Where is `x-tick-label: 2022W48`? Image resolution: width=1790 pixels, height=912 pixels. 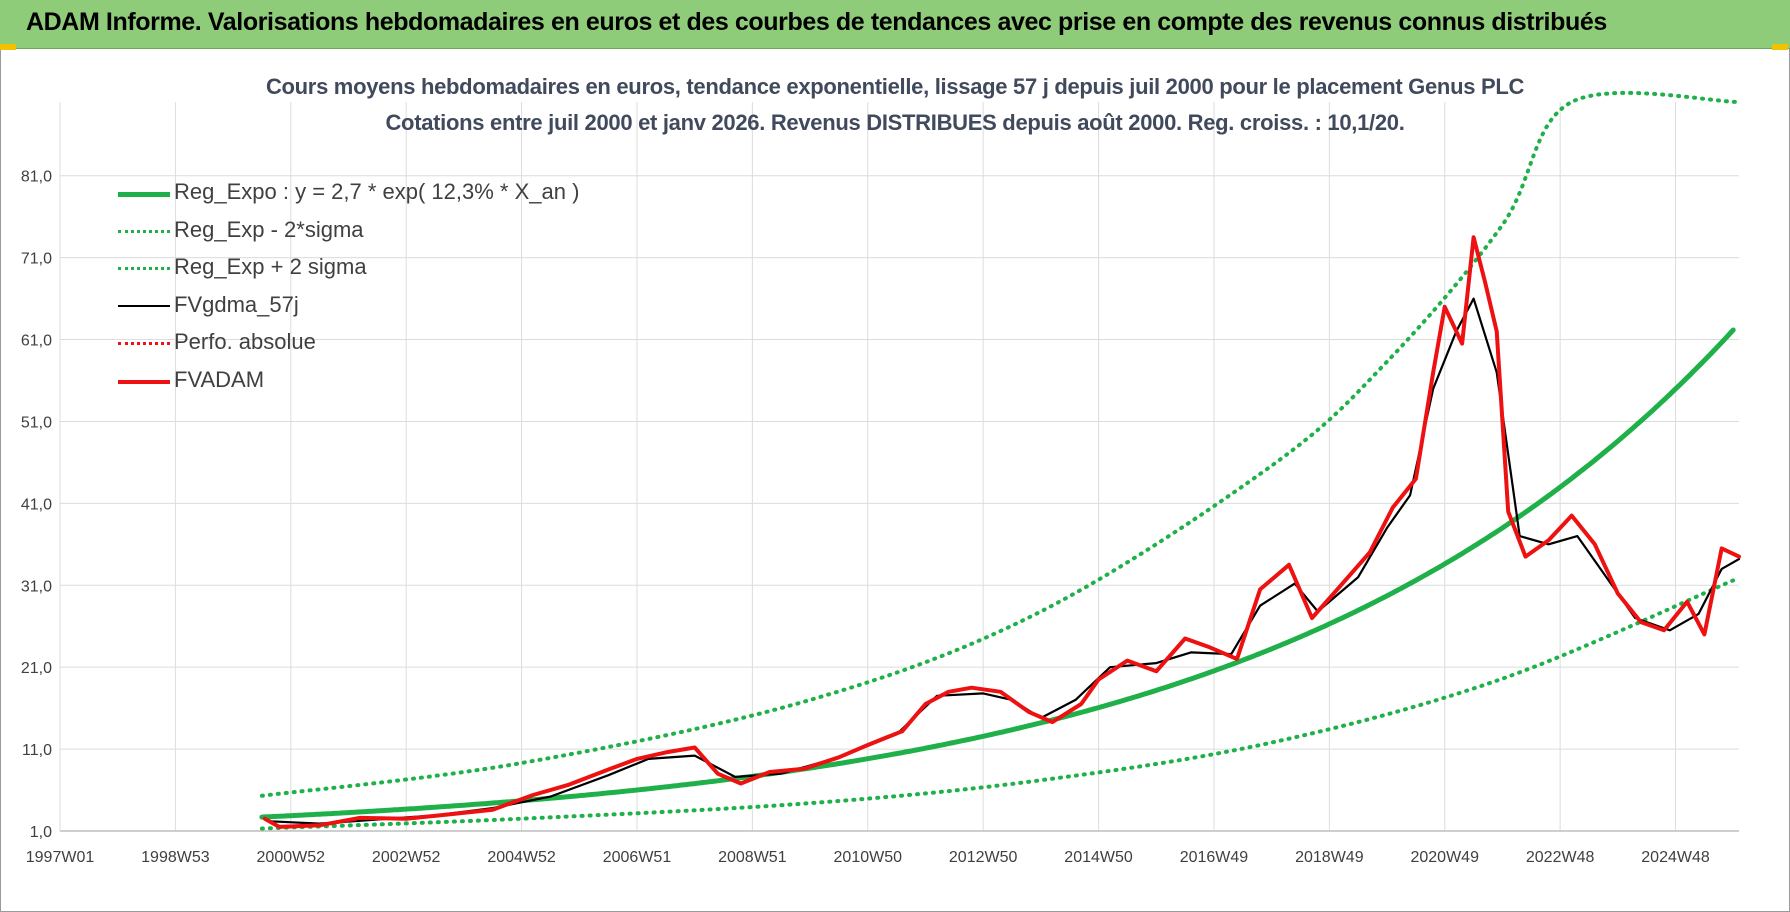
x-tick-label: 2022W48 is located at coordinates (1560, 857).